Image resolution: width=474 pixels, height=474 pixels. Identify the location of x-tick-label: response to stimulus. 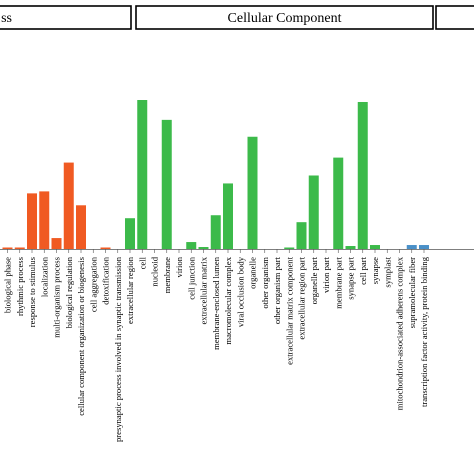
(32, 291).